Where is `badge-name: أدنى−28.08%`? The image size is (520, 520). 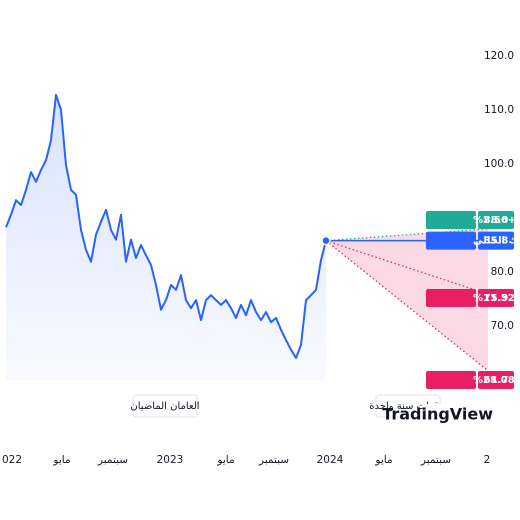 badge-name: أدنى−28.08% is located at coordinates (496, 379).